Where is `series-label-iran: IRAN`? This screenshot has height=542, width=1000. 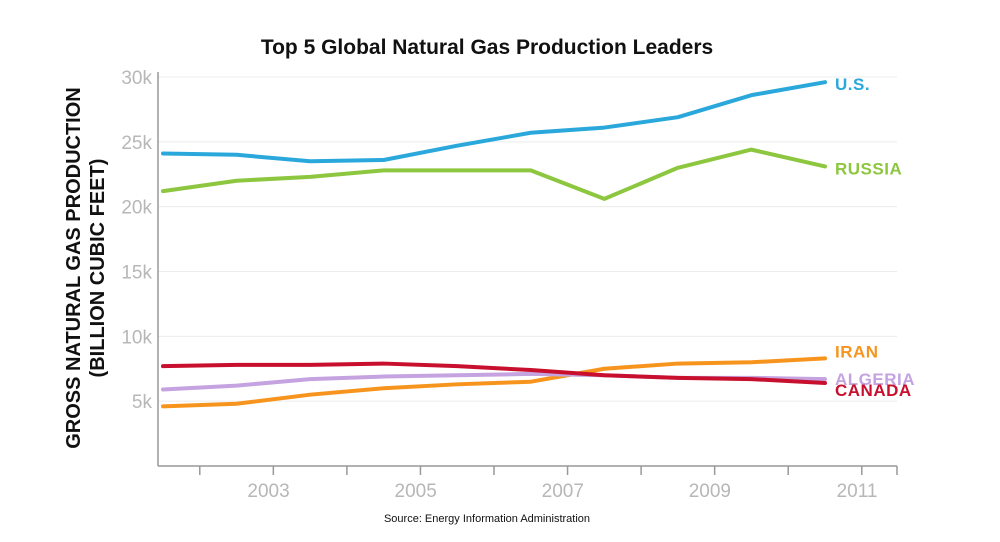 series-label-iran: IRAN is located at coordinates (857, 351).